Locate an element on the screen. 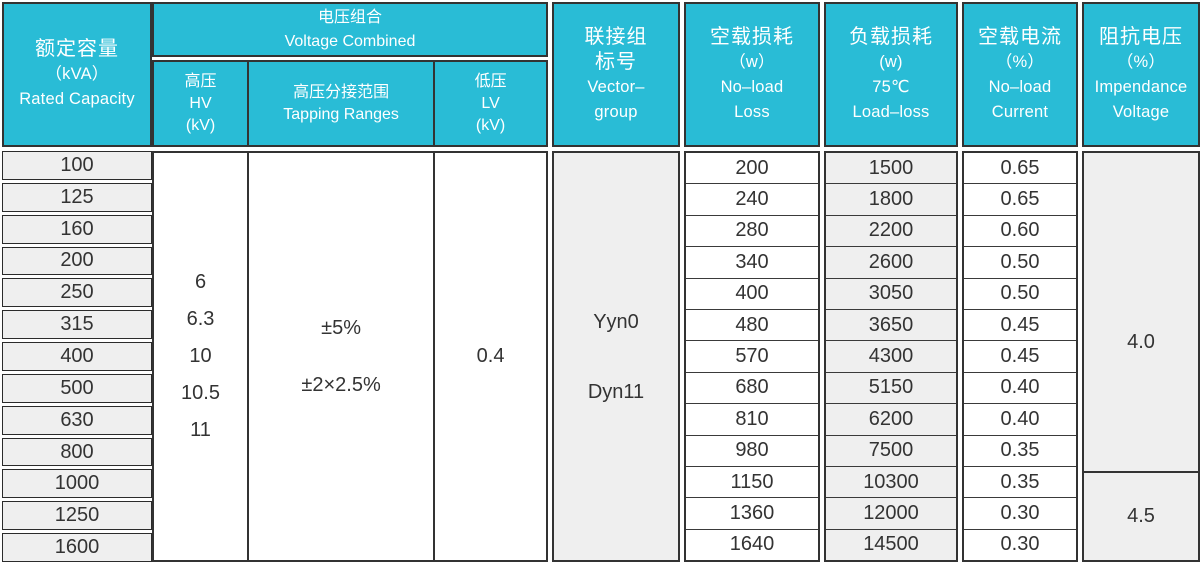 The height and width of the screenshot is (564, 1200). hv-values: 6 6.3 10 10.5 11 is located at coordinates (200, 356).